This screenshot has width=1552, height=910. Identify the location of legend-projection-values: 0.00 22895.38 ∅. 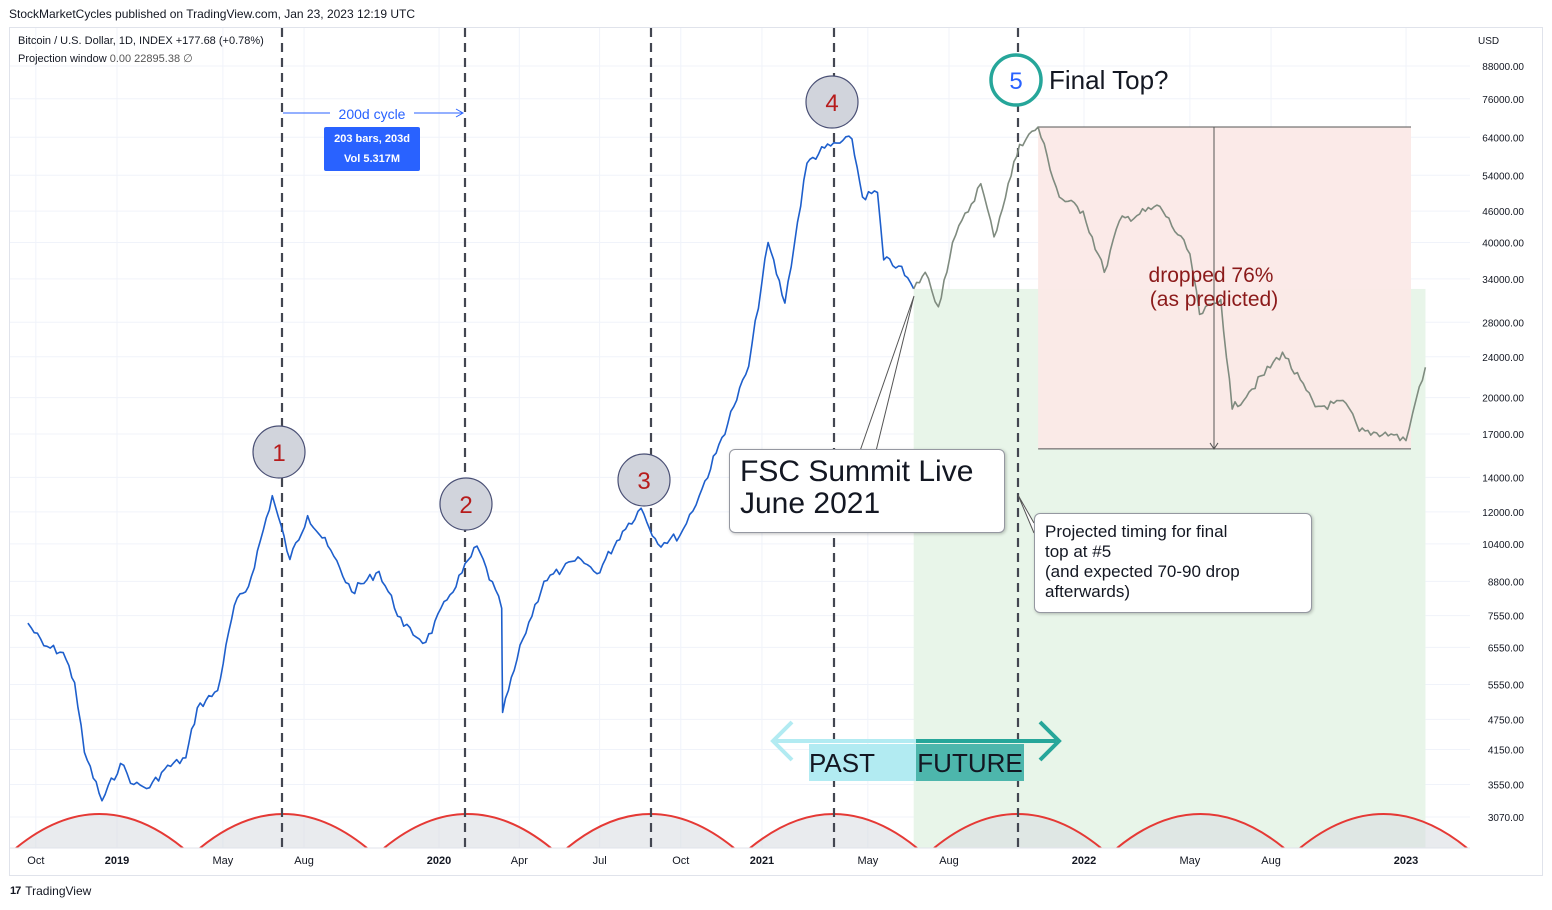
(151, 59).